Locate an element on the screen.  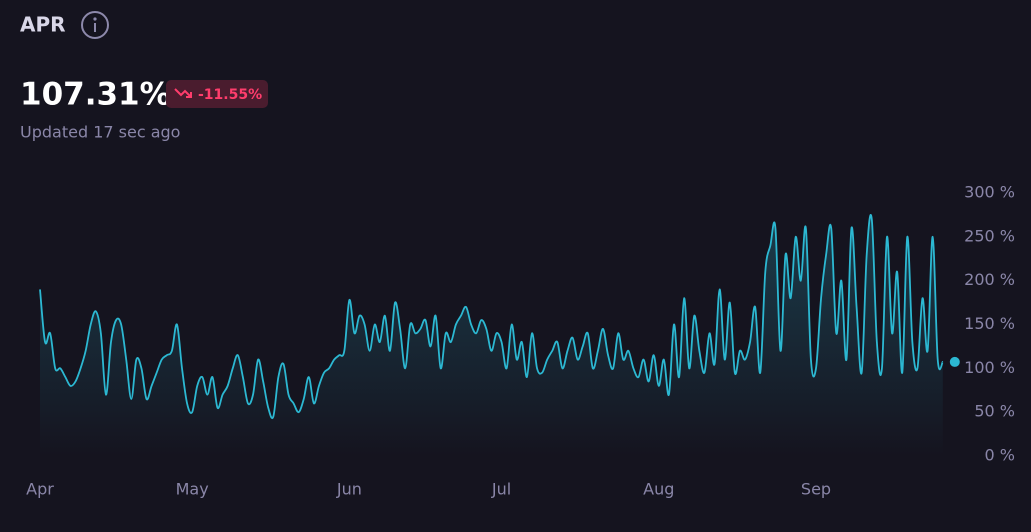
updated-time: Updated 17 sec ago is located at coordinates (100, 132).